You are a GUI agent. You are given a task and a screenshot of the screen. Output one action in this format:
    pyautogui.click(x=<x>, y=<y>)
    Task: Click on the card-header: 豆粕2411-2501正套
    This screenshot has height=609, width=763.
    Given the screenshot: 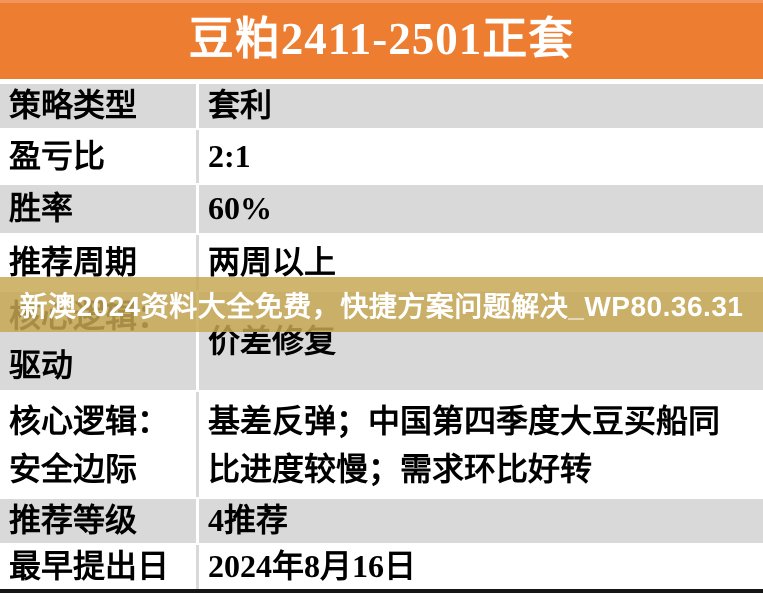 What is the action you would take?
    pyautogui.click(x=381, y=39)
    